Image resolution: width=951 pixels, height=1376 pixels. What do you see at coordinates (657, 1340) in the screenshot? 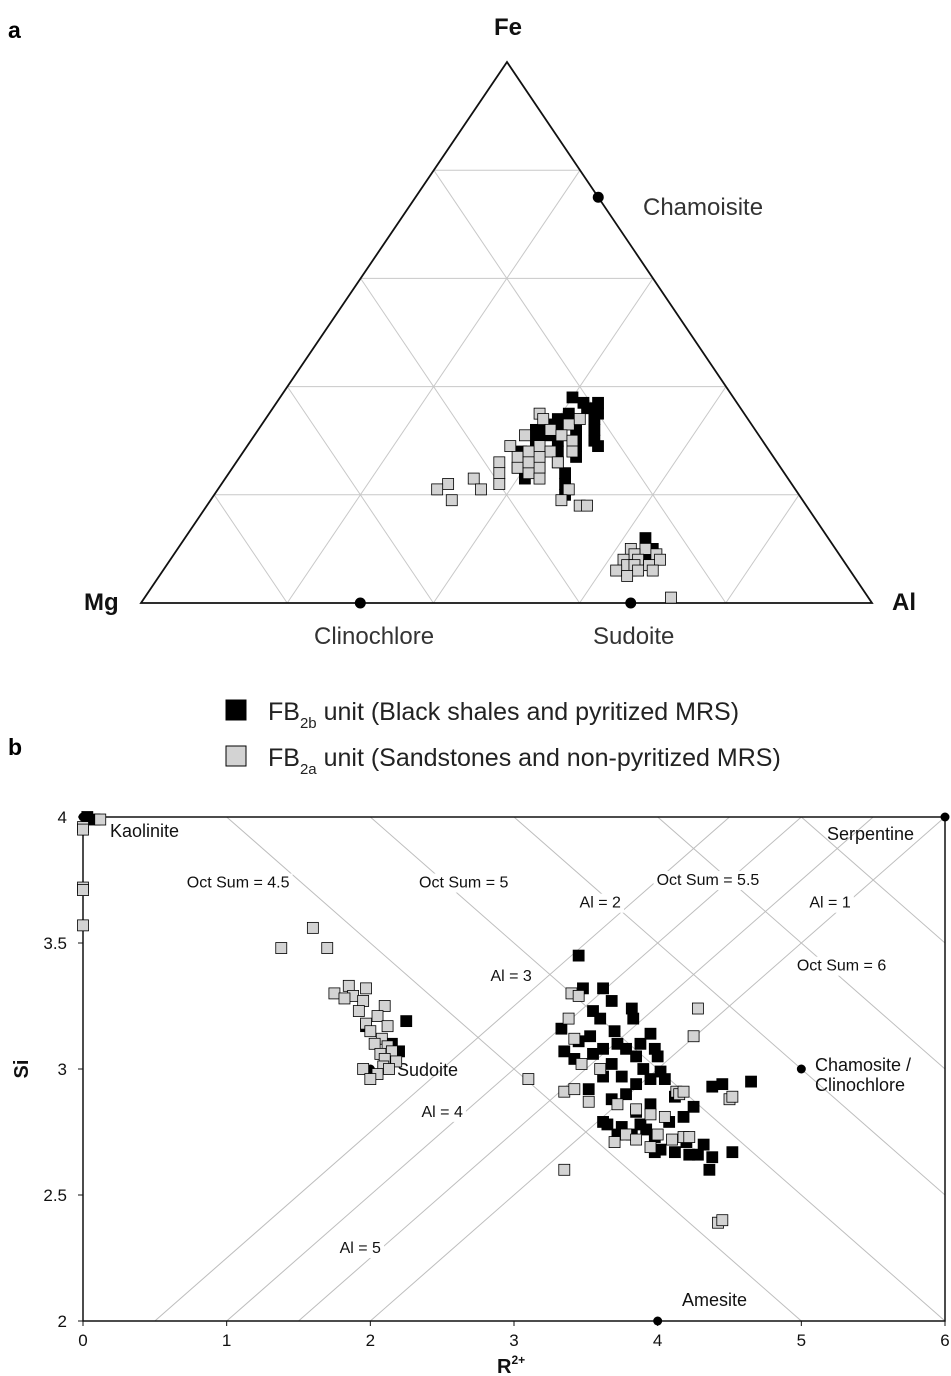
I see `x-tick-label: 4` at bounding box center [657, 1340].